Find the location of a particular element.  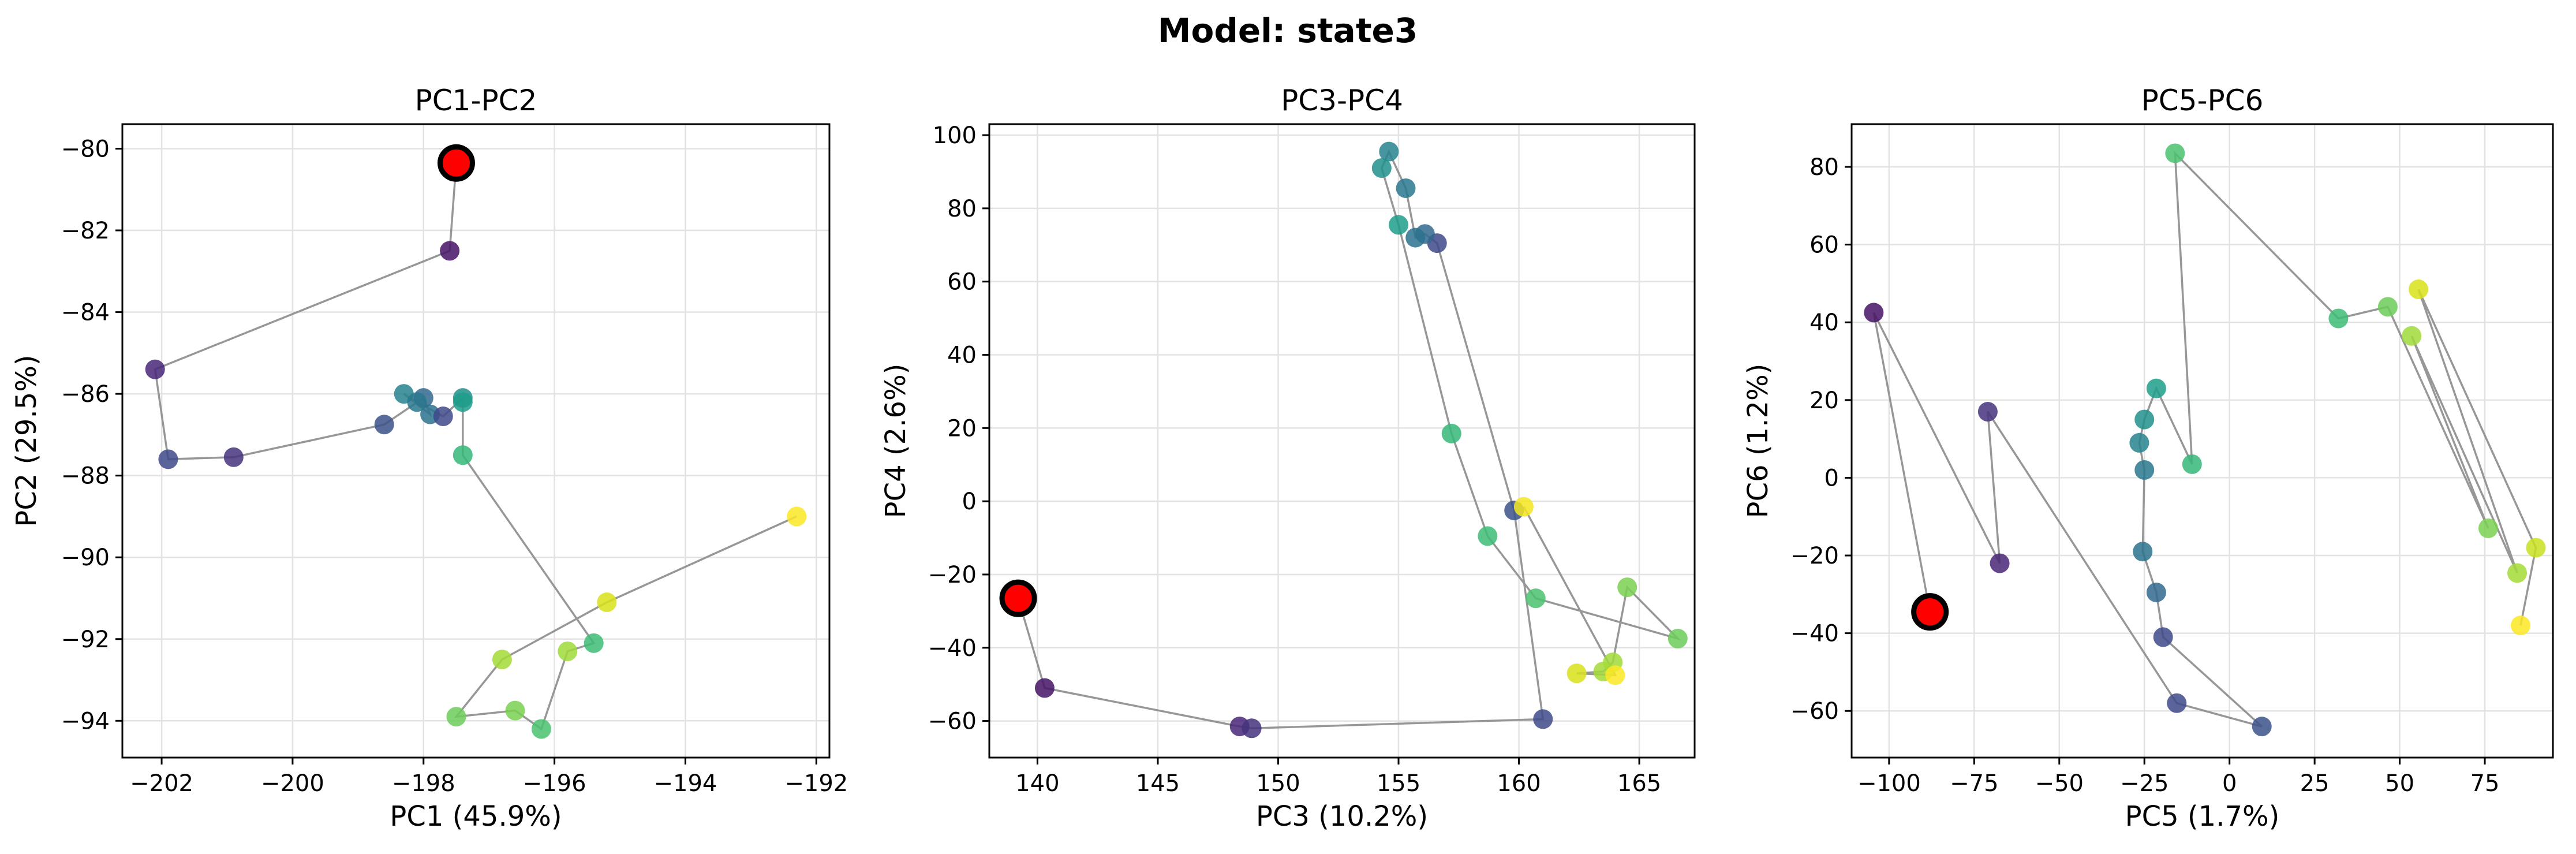

x-tick-label: −202 is located at coordinates (161, 784).